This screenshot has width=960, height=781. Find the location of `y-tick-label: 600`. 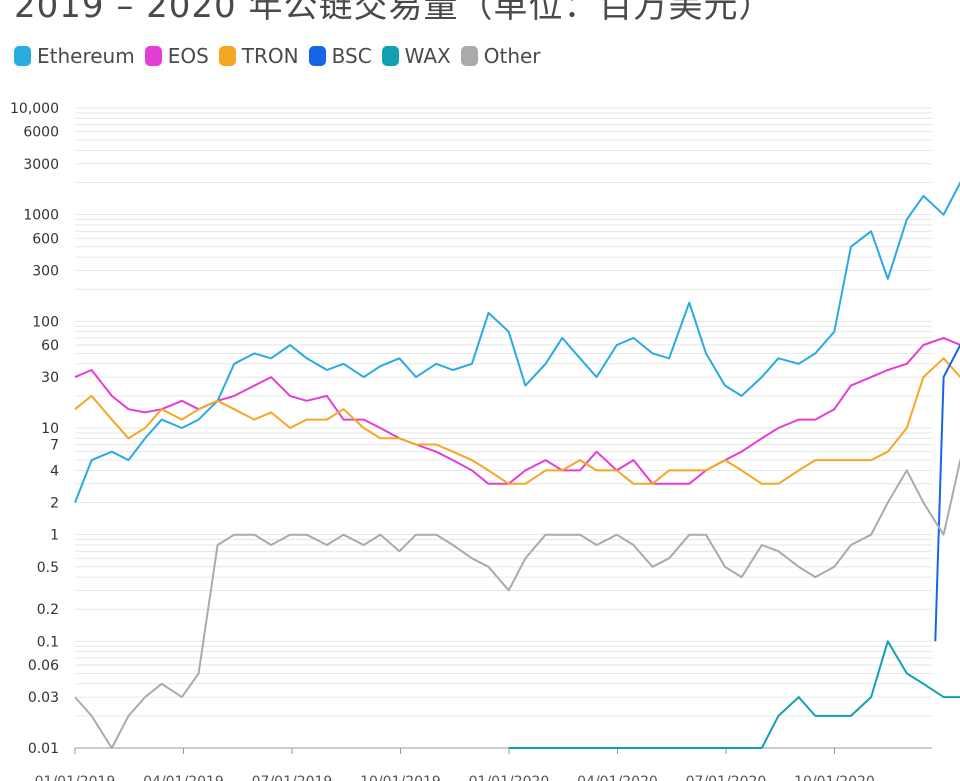

y-tick-label: 600 is located at coordinates (45, 239).